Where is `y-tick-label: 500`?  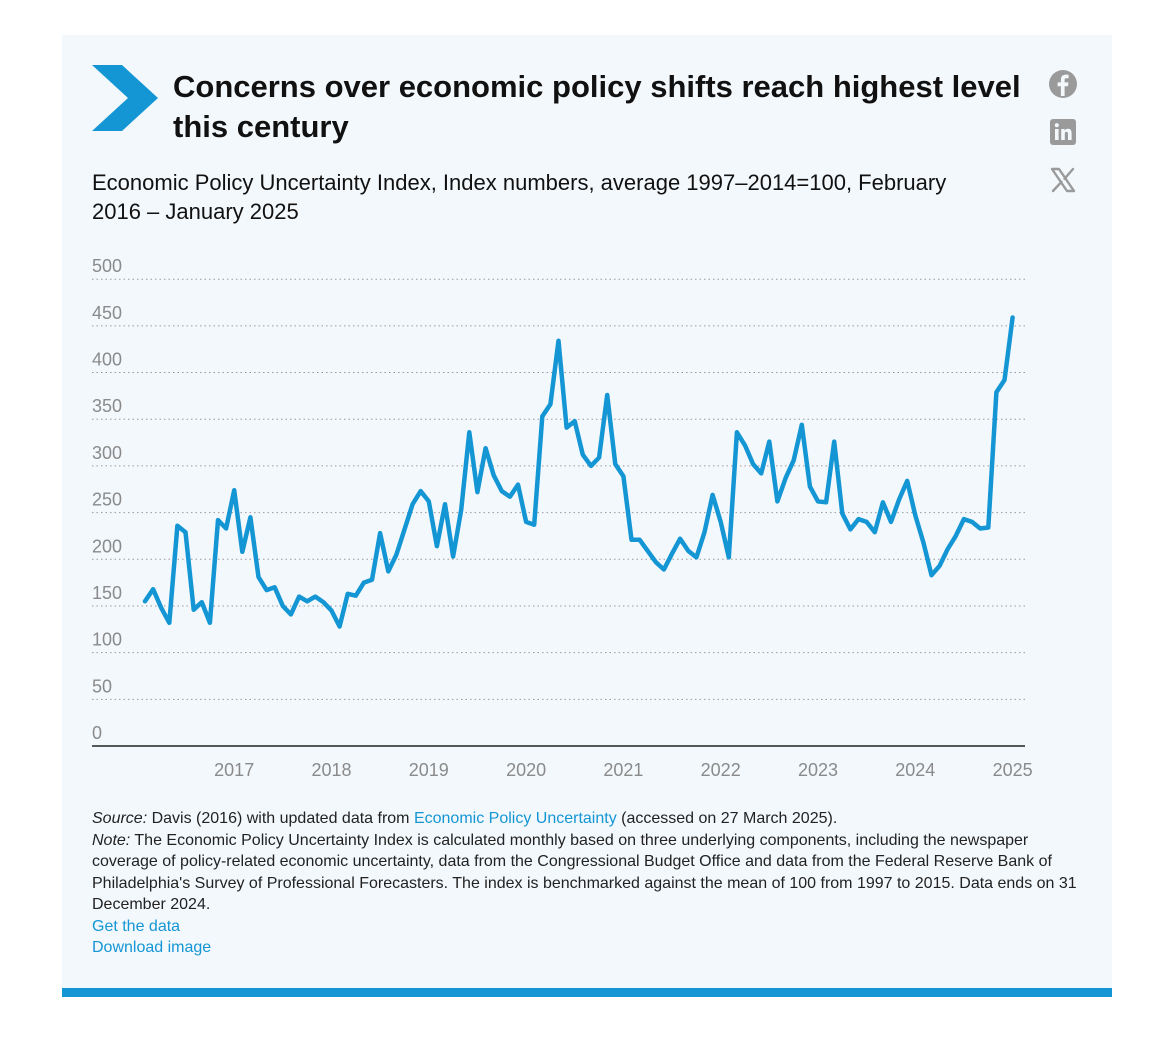 y-tick-label: 500 is located at coordinates (107, 266).